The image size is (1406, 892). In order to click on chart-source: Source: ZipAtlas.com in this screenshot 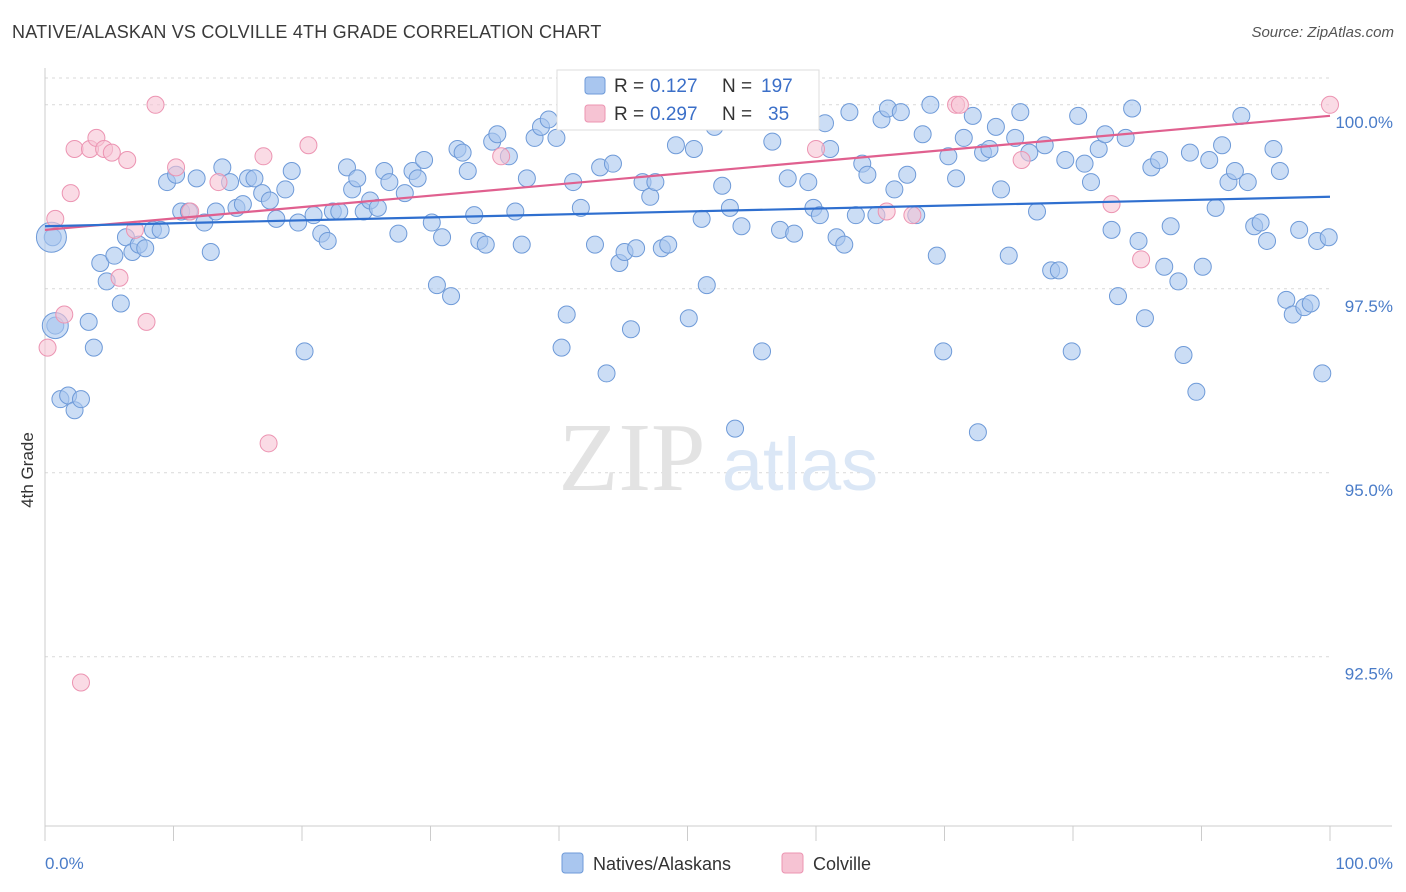, I will do `click(1322, 32)`.